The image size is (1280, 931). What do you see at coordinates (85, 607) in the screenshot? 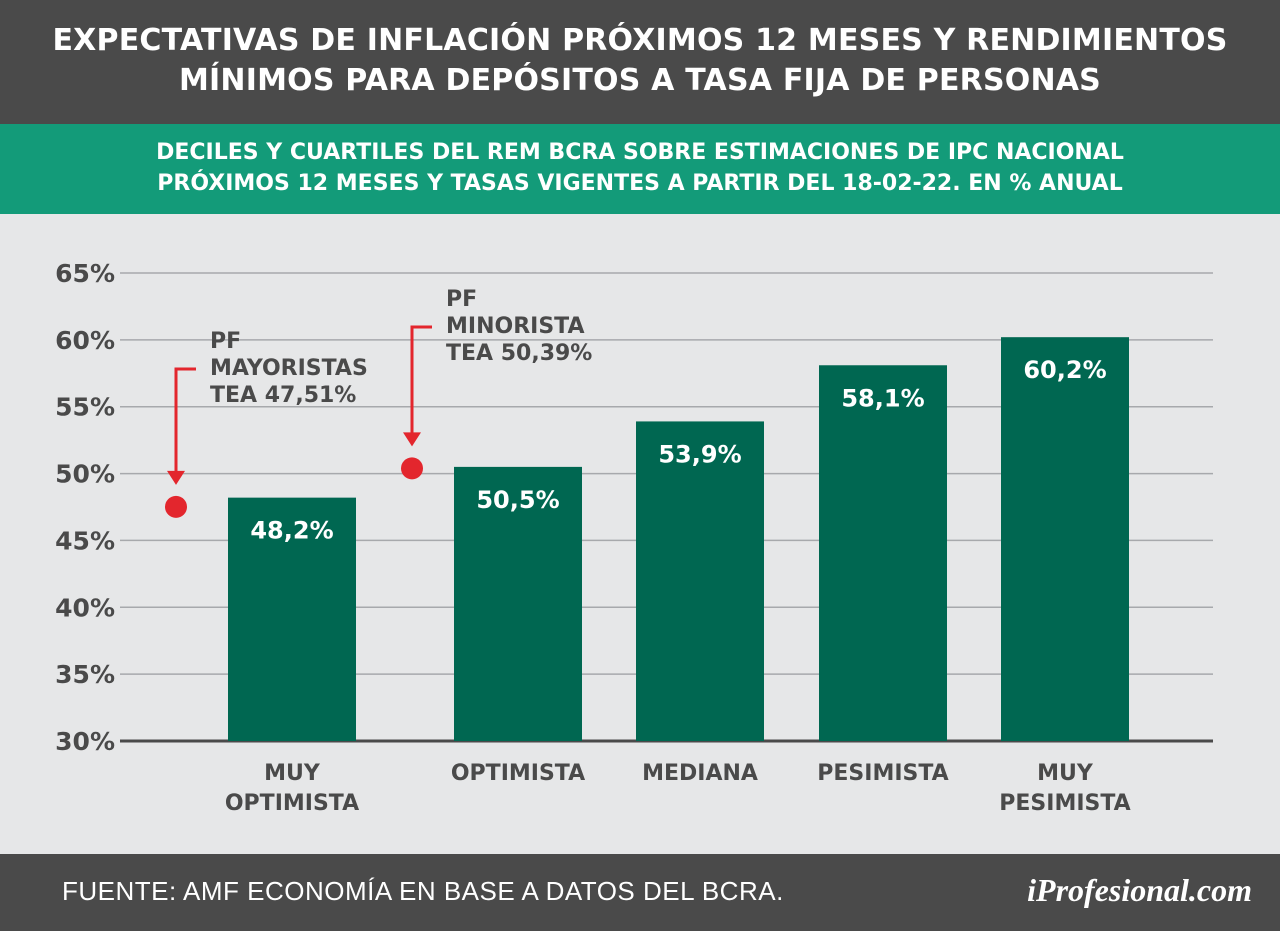
I see `y-tick-label: 40%` at bounding box center [85, 607].